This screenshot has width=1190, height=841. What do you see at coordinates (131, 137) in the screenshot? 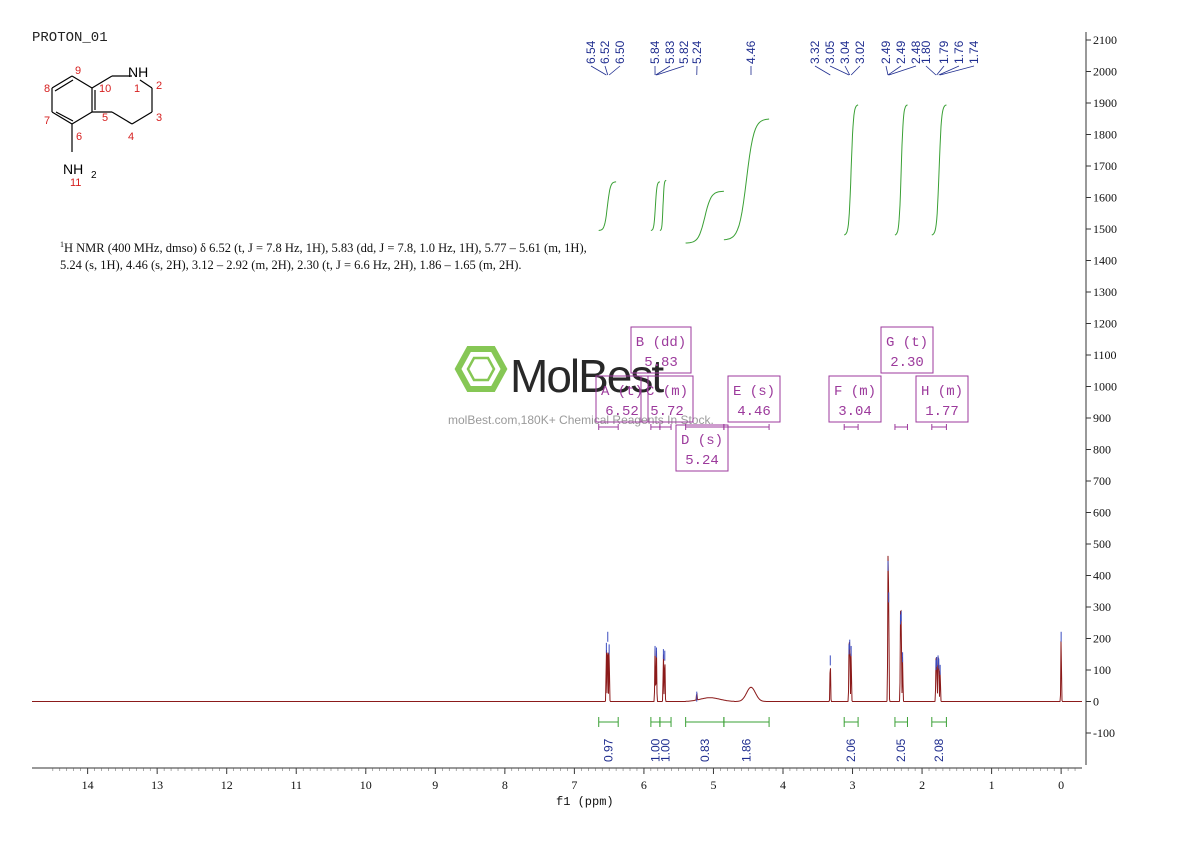
I see `atom-number-4: 4` at bounding box center [131, 137].